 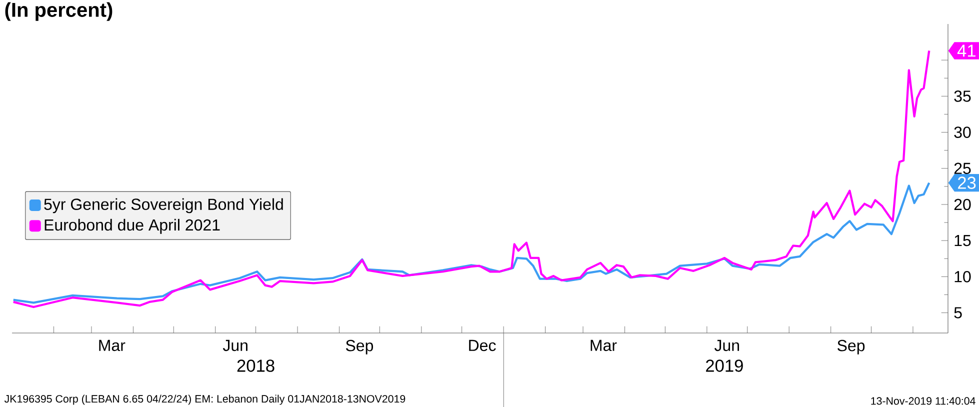 I want to click on x2-tick-label: 2019, so click(x=724, y=366).